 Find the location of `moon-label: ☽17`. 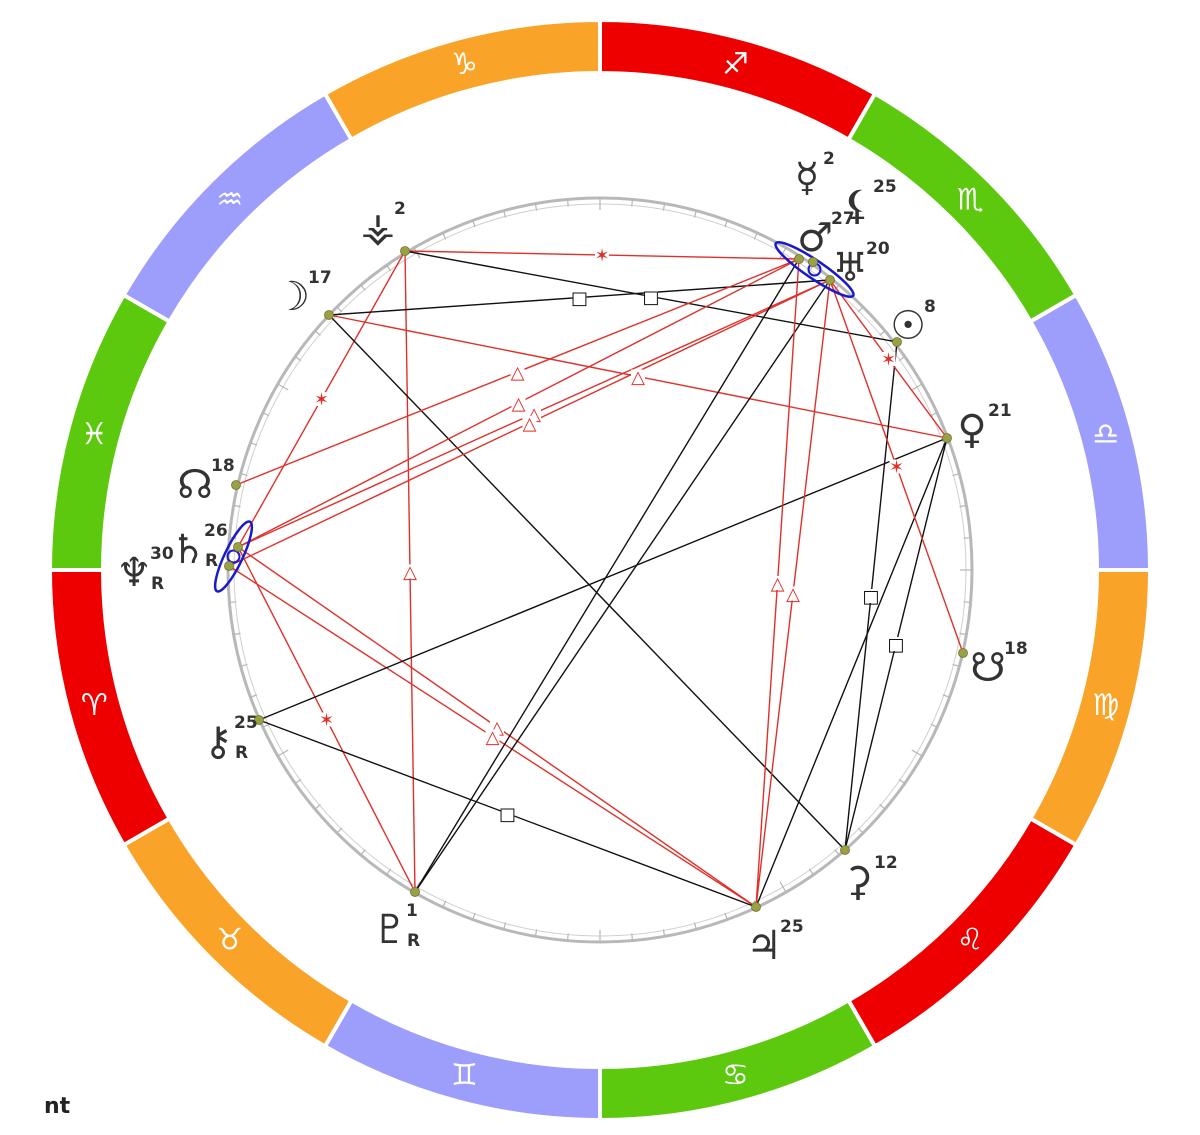

moon-label: ☽17 is located at coordinates (303, 294).